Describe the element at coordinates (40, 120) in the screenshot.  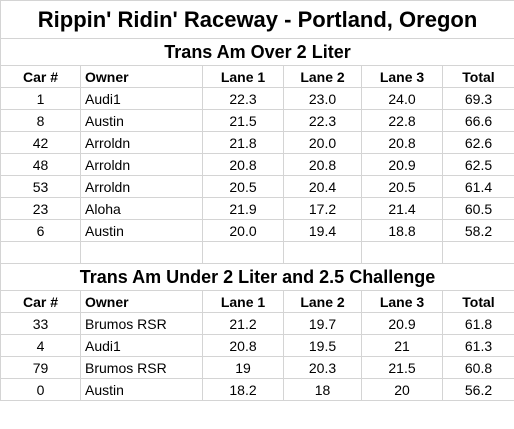
I see `table-cell: 8` at that location.